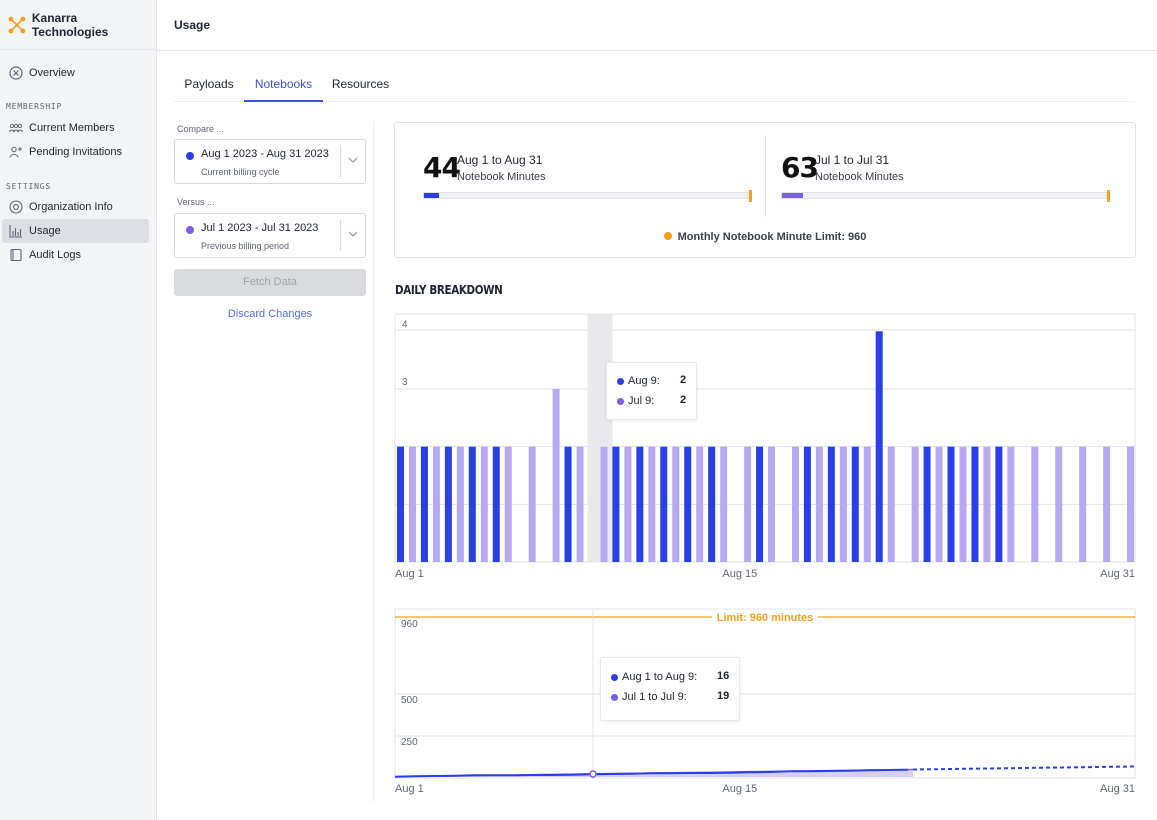  What do you see at coordinates (75, 152) in the screenshot?
I see `sidebar-item-invitations: Pending Invitations` at bounding box center [75, 152].